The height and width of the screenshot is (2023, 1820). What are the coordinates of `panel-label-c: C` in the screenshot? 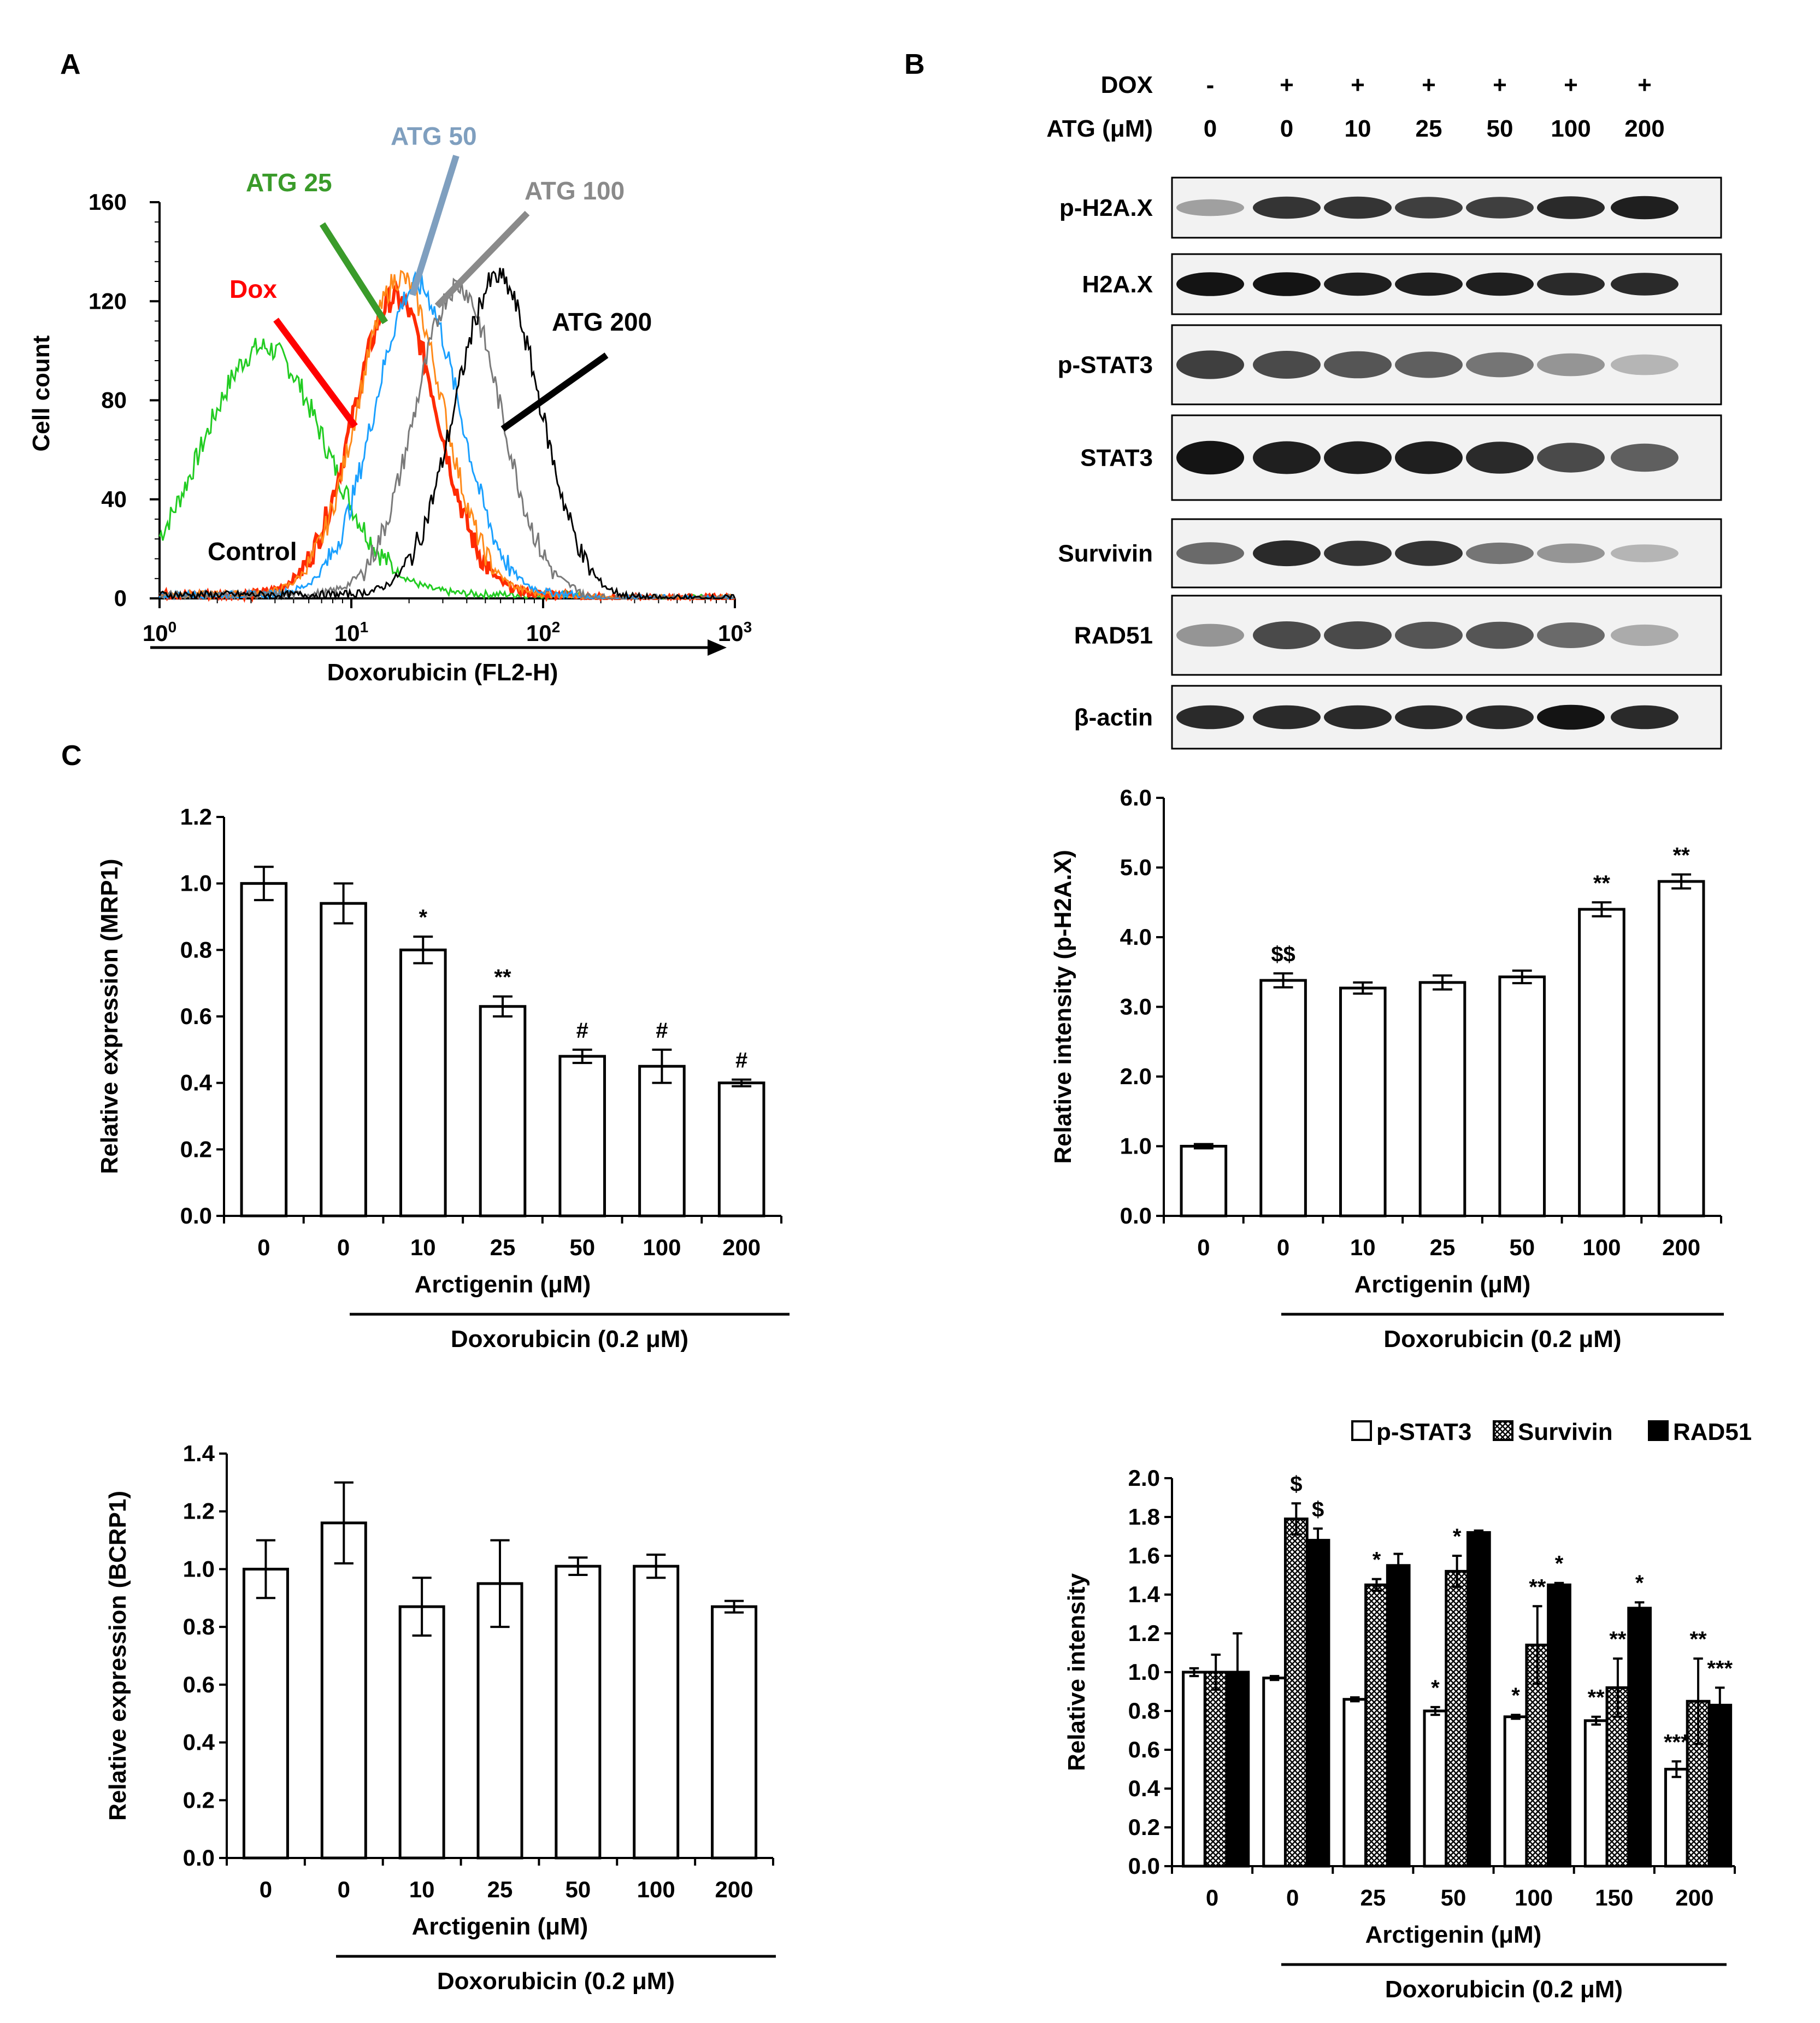 It's located at (71, 756).